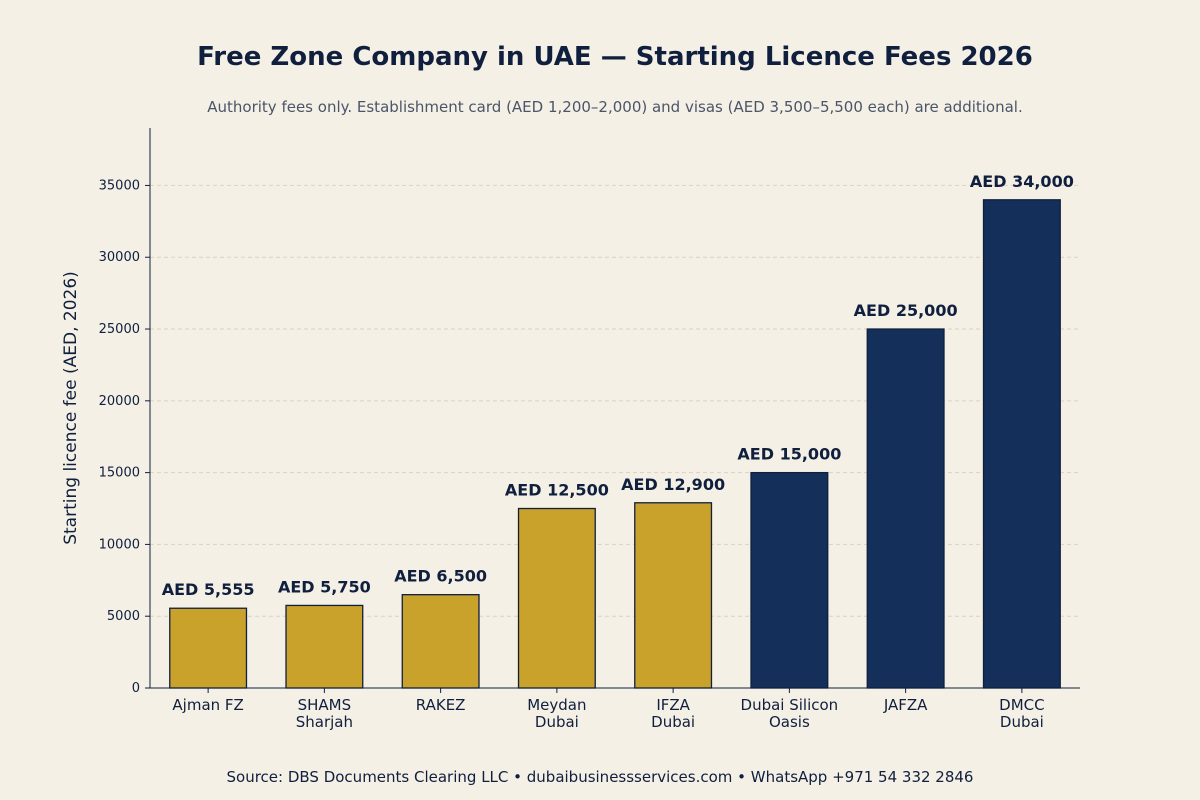  I want to click on x-tick-label: Meydan, so click(556, 705).